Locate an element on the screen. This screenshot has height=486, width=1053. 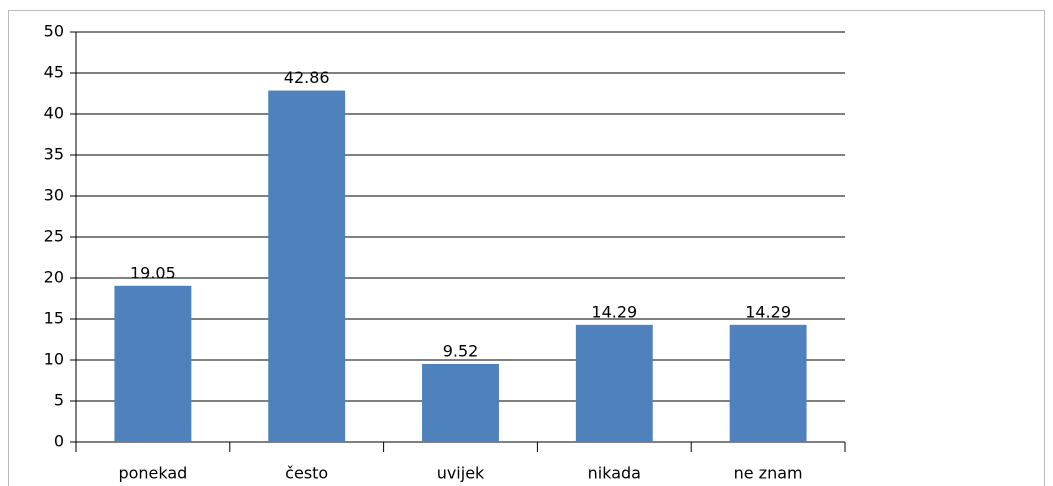
y-tick-label: 30 is located at coordinates (54, 195).